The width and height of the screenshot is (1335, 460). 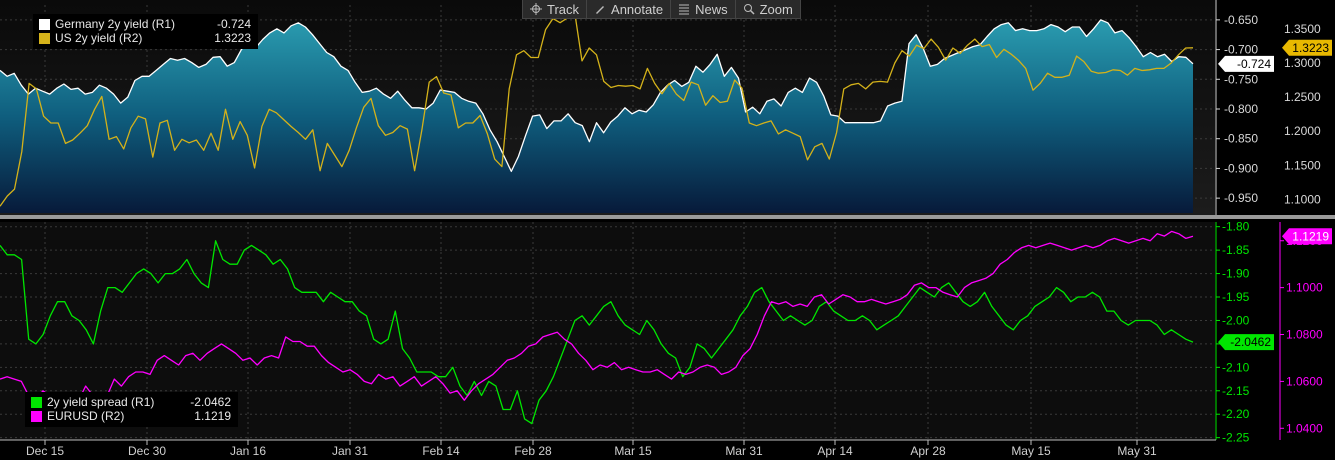 What do you see at coordinates (1137, 451) in the screenshot?
I see `x-tick-label: May 31` at bounding box center [1137, 451].